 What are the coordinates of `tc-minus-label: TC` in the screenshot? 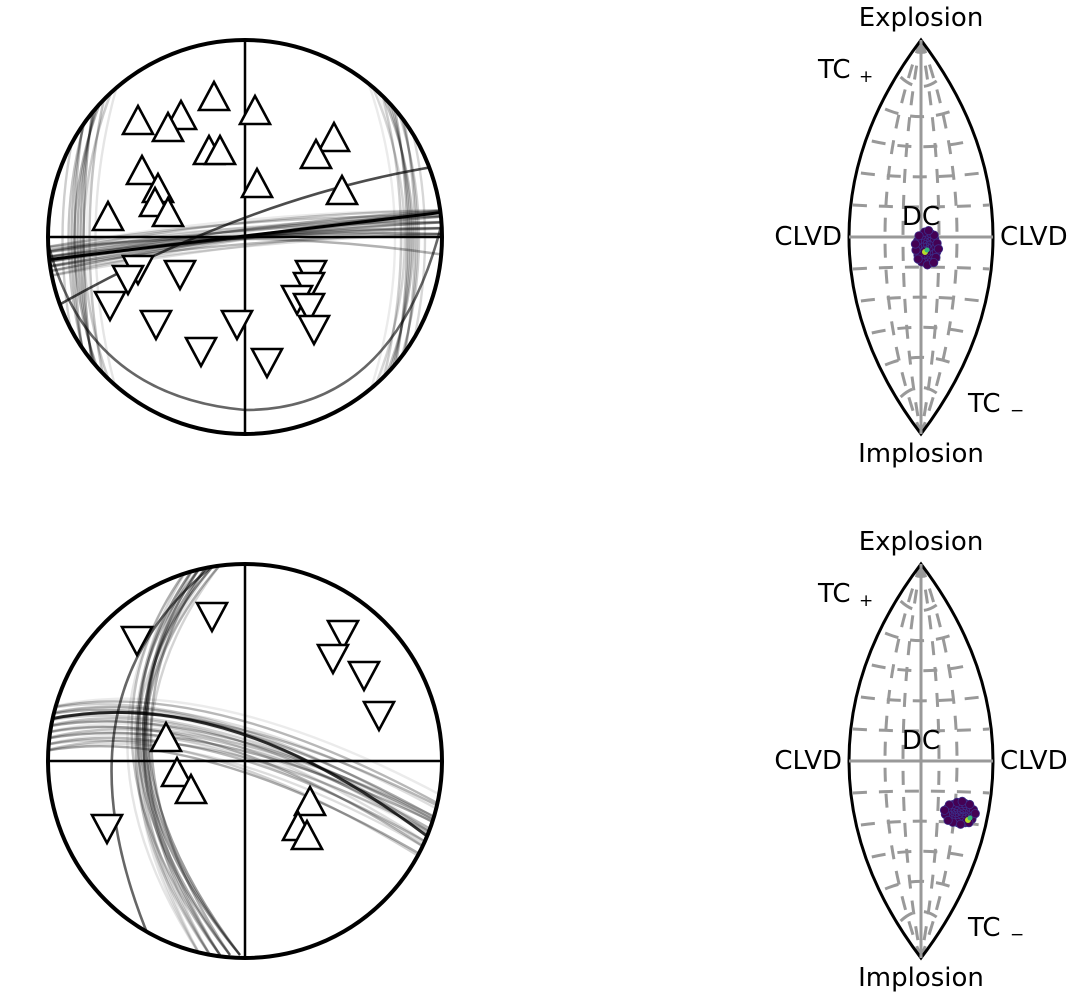 It's located at (984, 404).